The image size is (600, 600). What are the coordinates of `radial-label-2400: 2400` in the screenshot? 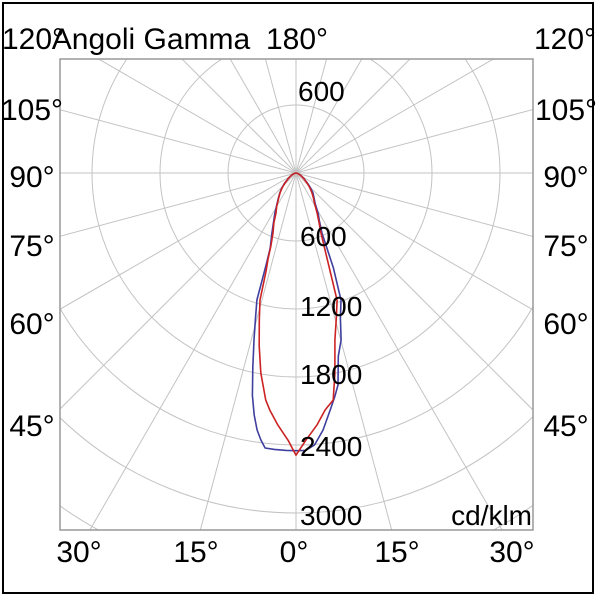 It's located at (331, 446).